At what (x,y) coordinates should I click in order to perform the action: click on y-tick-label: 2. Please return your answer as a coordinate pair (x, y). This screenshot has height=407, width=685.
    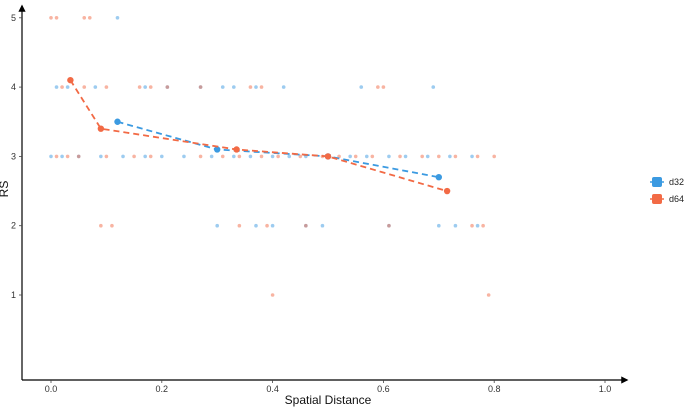
    Looking at the image, I should click on (13, 226).